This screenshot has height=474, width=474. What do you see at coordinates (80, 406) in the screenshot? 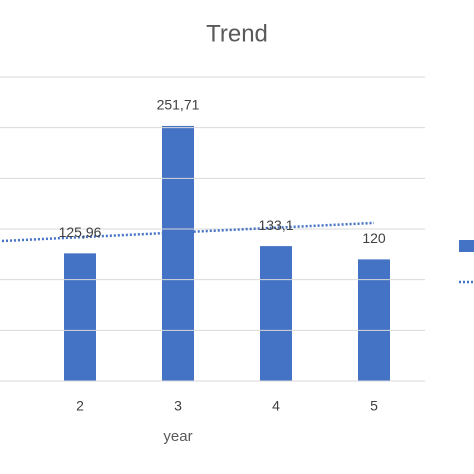
I see `x-tick-label: 2` at bounding box center [80, 406].